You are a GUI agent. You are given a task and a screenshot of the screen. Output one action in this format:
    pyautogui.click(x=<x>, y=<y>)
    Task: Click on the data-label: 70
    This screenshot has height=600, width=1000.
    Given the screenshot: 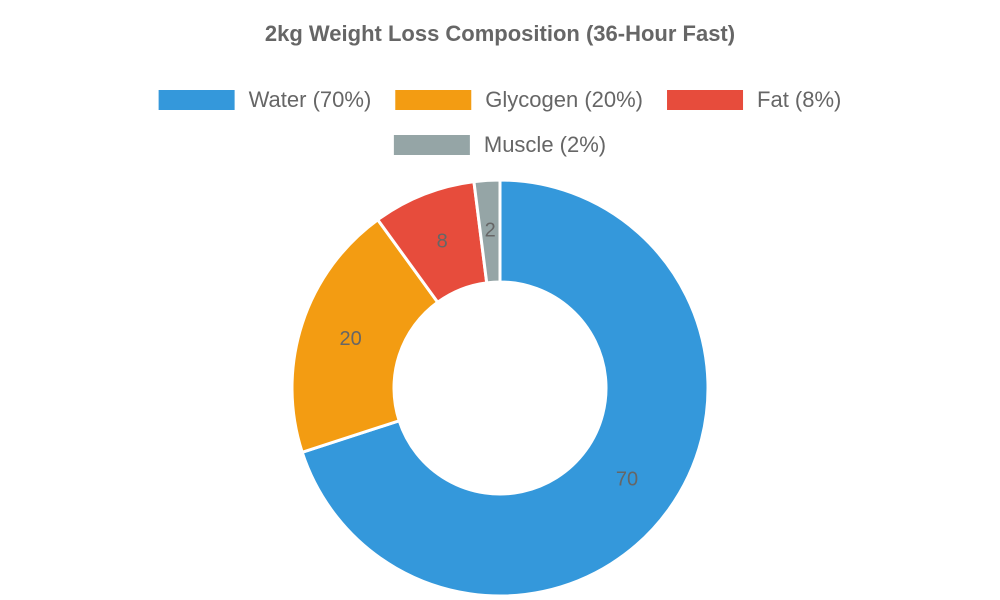 What is the action you would take?
    pyautogui.click(x=627, y=480)
    